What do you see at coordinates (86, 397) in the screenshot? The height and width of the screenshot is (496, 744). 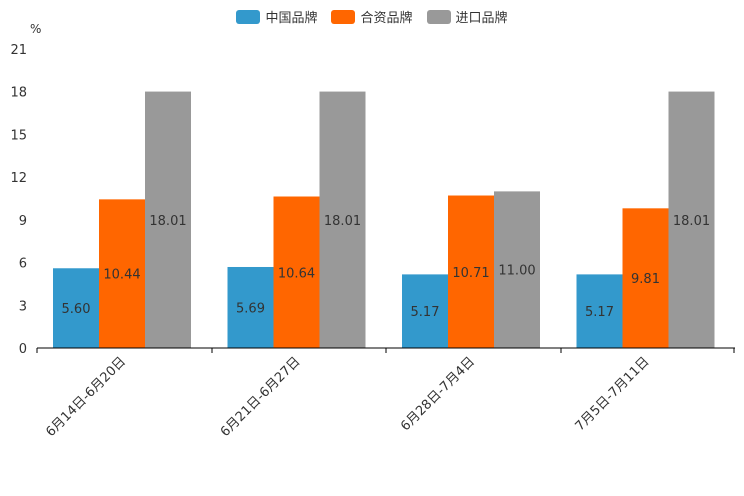 I see `x-tick-label: 6月14日-6月20日` at bounding box center [86, 397].